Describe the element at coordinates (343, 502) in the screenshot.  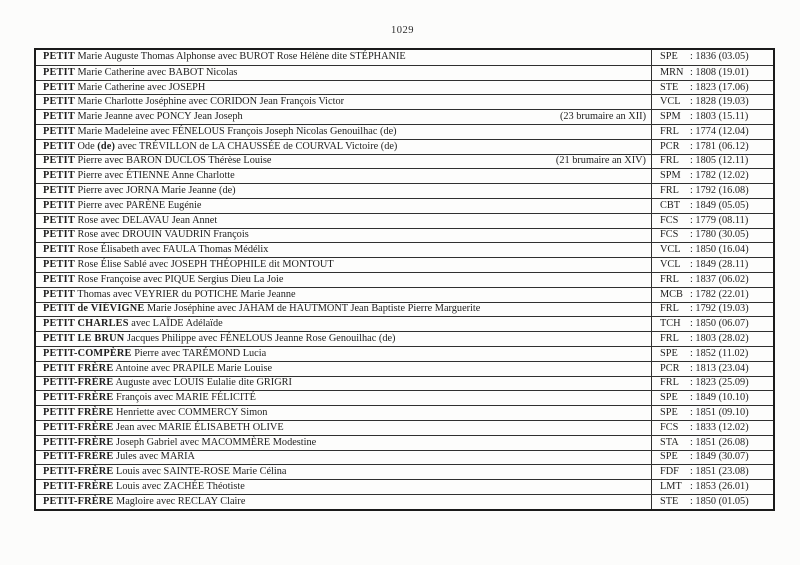
I see `entry-name-cell: PETIT-FRÈRE Magloire avec RECLAY Claire` at that location.